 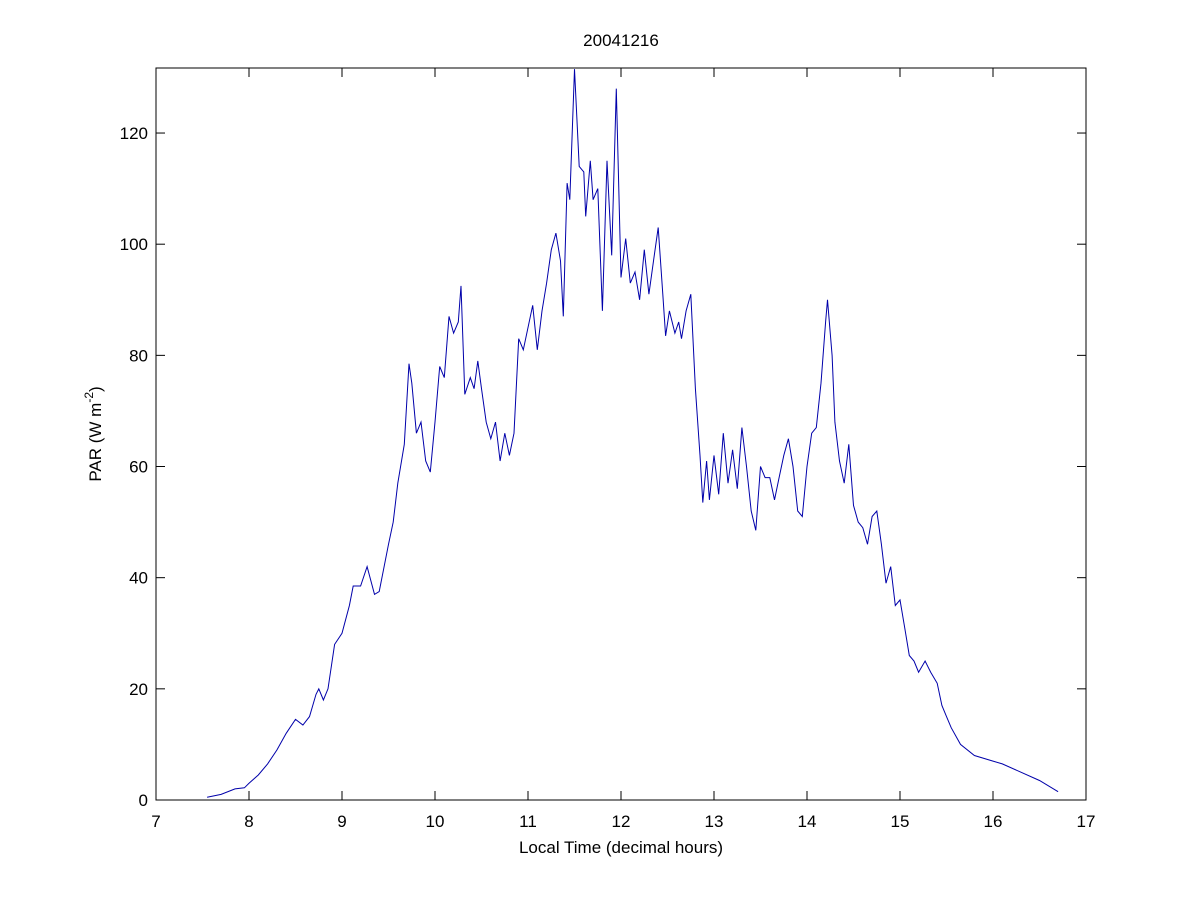 I want to click on x-tick-label: 9, so click(x=341, y=821).